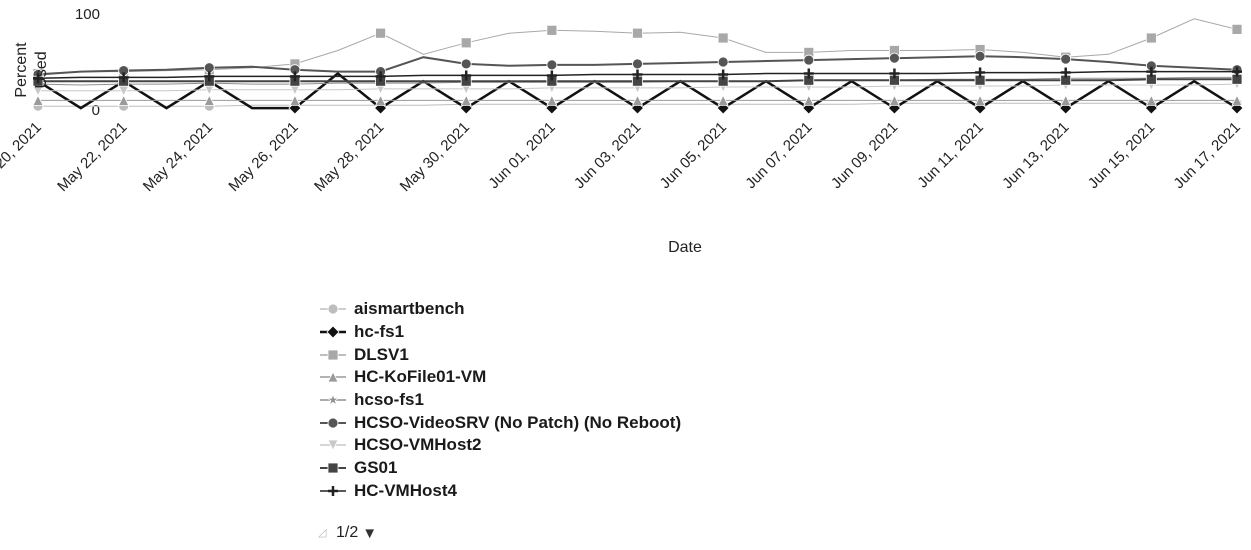 This screenshot has width=1251, height=550. I want to click on legend-item: HCSO-VideoSRV (No Patch) (No Reboot), so click(618, 422).